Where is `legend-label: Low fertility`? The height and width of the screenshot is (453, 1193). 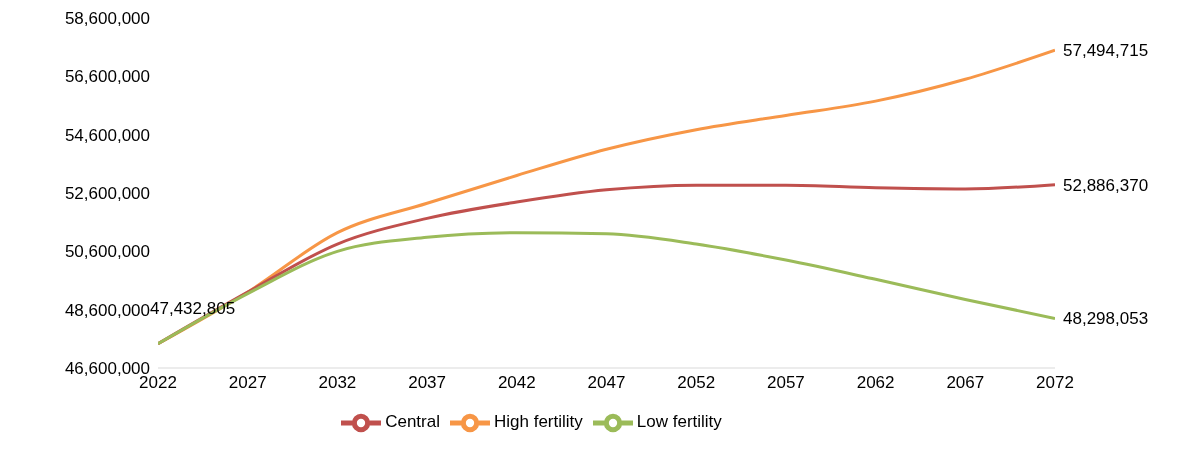 legend-label: Low fertility is located at coordinates (679, 422).